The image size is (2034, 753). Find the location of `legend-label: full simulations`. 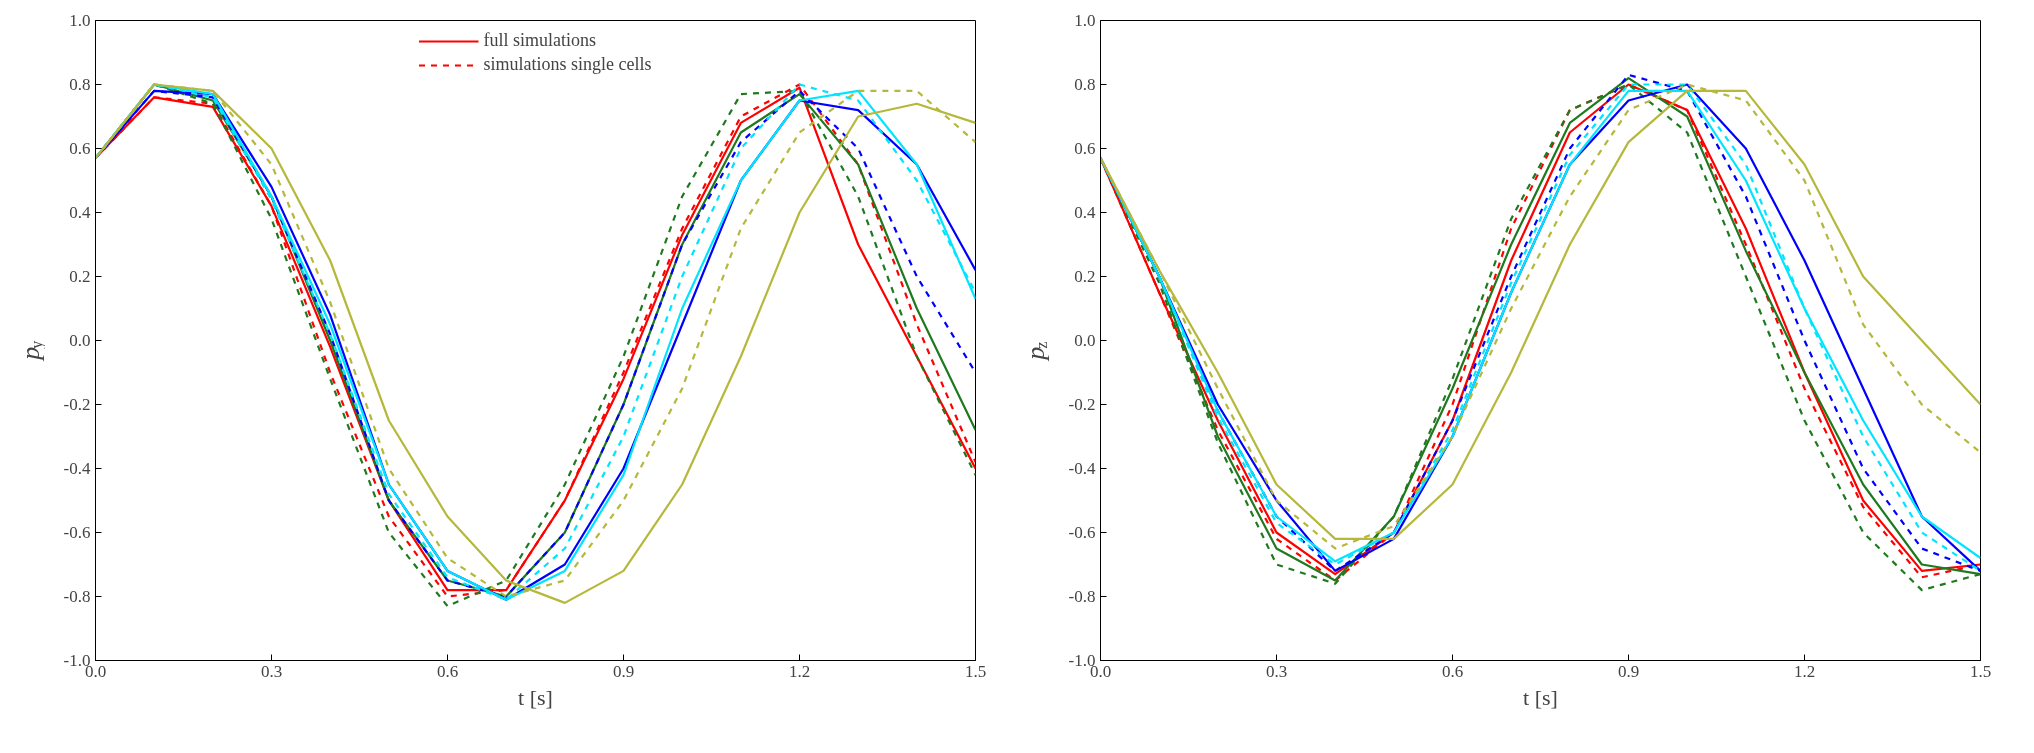

legend-label: full simulations is located at coordinates (539, 40).